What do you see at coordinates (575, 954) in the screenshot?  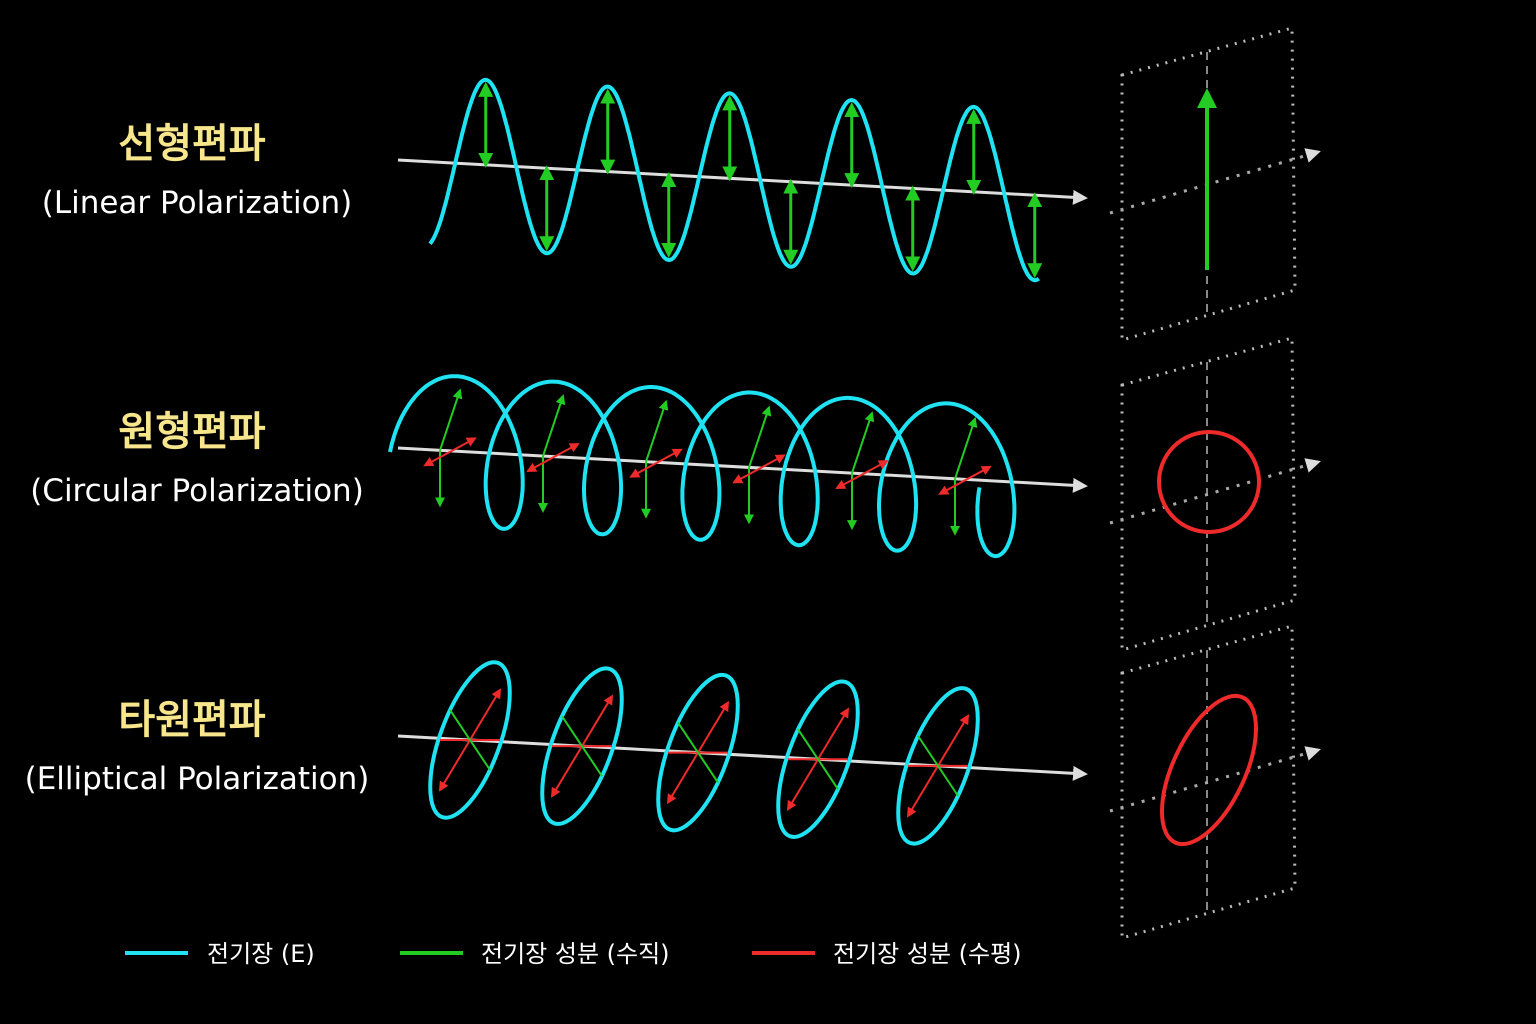 I see `legend-label: 전기장 성분 (수직)` at bounding box center [575, 954].